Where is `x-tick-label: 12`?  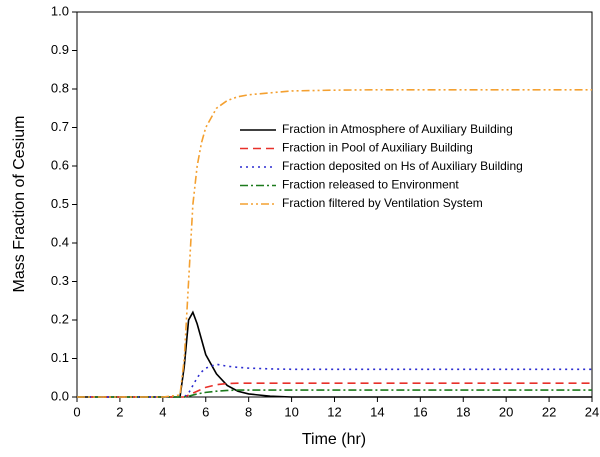
x-tick-label: 12 is located at coordinates (334, 411).